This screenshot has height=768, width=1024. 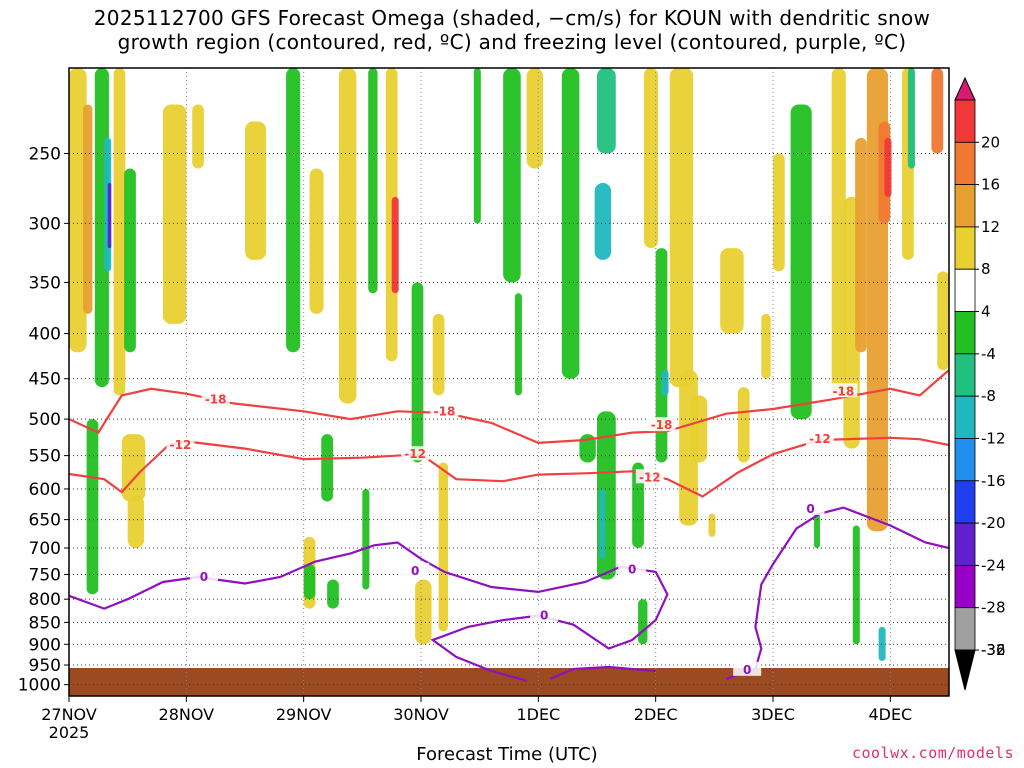 I want to click on y-tick-label-6: 550, so click(x=45, y=457).